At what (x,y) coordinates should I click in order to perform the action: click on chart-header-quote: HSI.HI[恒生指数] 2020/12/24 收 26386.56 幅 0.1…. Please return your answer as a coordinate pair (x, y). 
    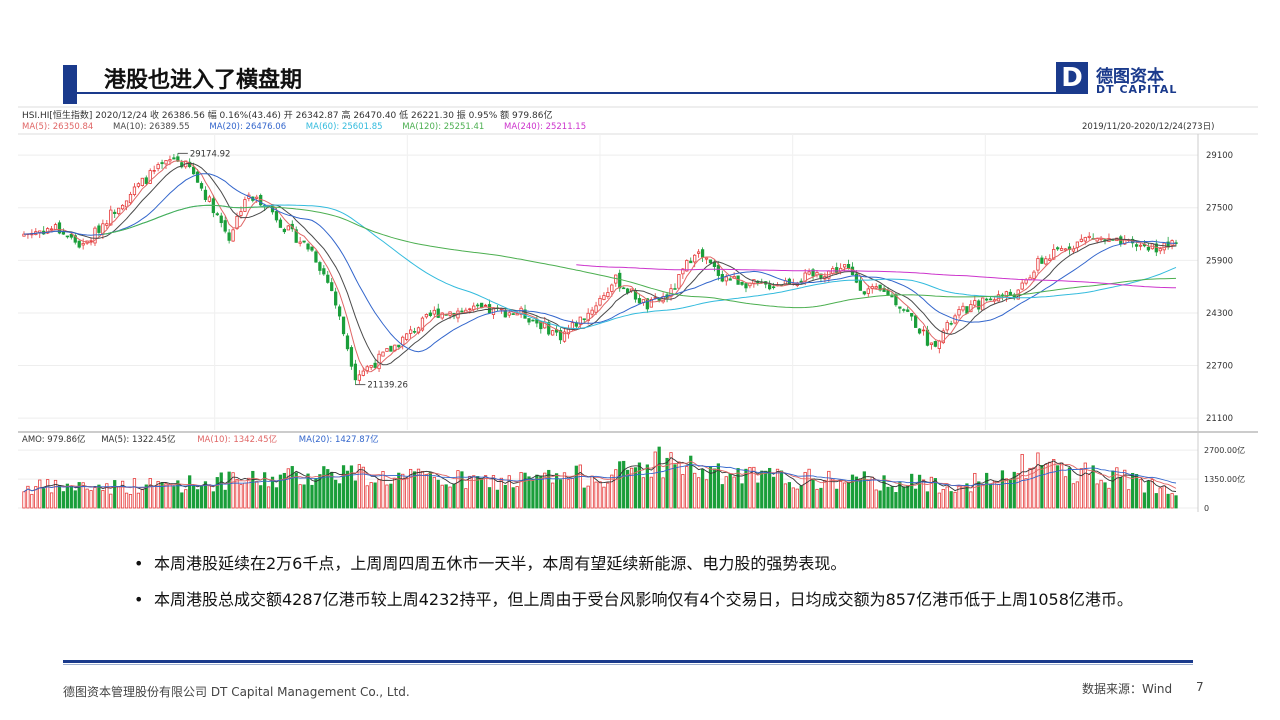
    Looking at the image, I should click on (287, 115).